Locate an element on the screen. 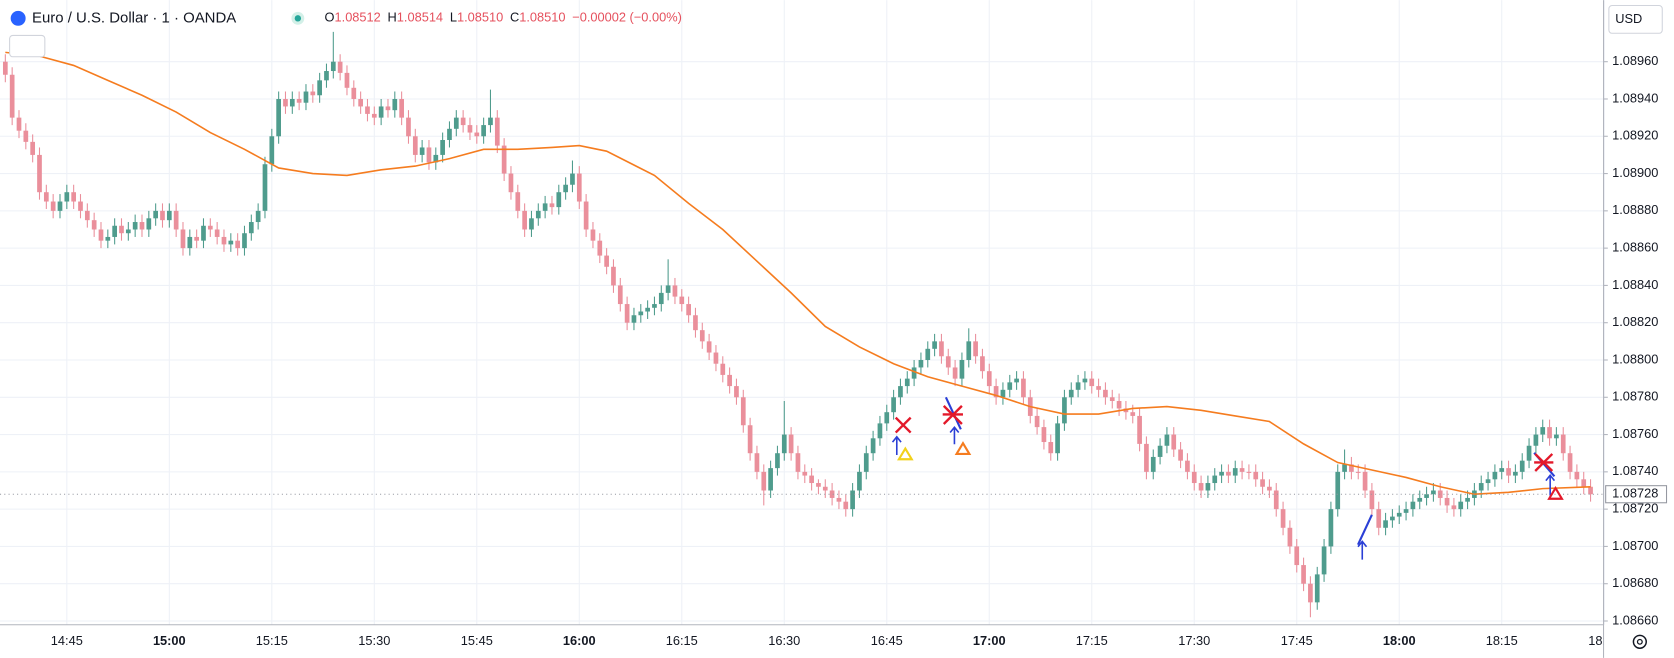 This screenshot has width=1674, height=658. y-tick-label: 1.08860 is located at coordinates (1635, 247).